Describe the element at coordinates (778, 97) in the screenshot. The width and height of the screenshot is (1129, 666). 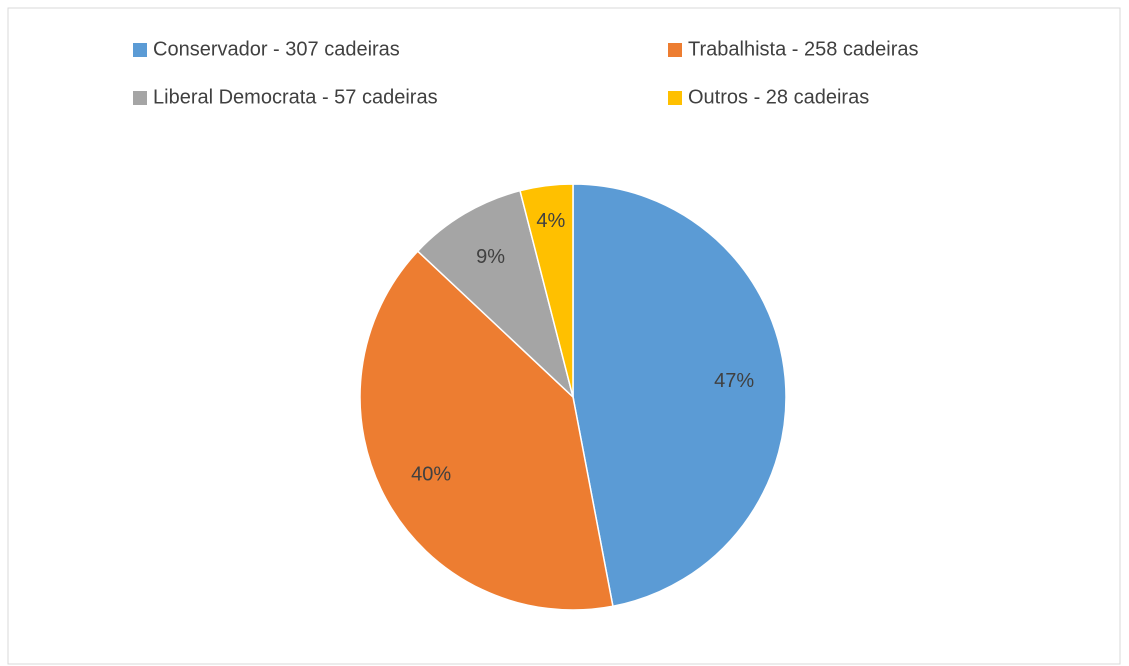
I see `legend-label: Outros - 28 cadeiras` at that location.